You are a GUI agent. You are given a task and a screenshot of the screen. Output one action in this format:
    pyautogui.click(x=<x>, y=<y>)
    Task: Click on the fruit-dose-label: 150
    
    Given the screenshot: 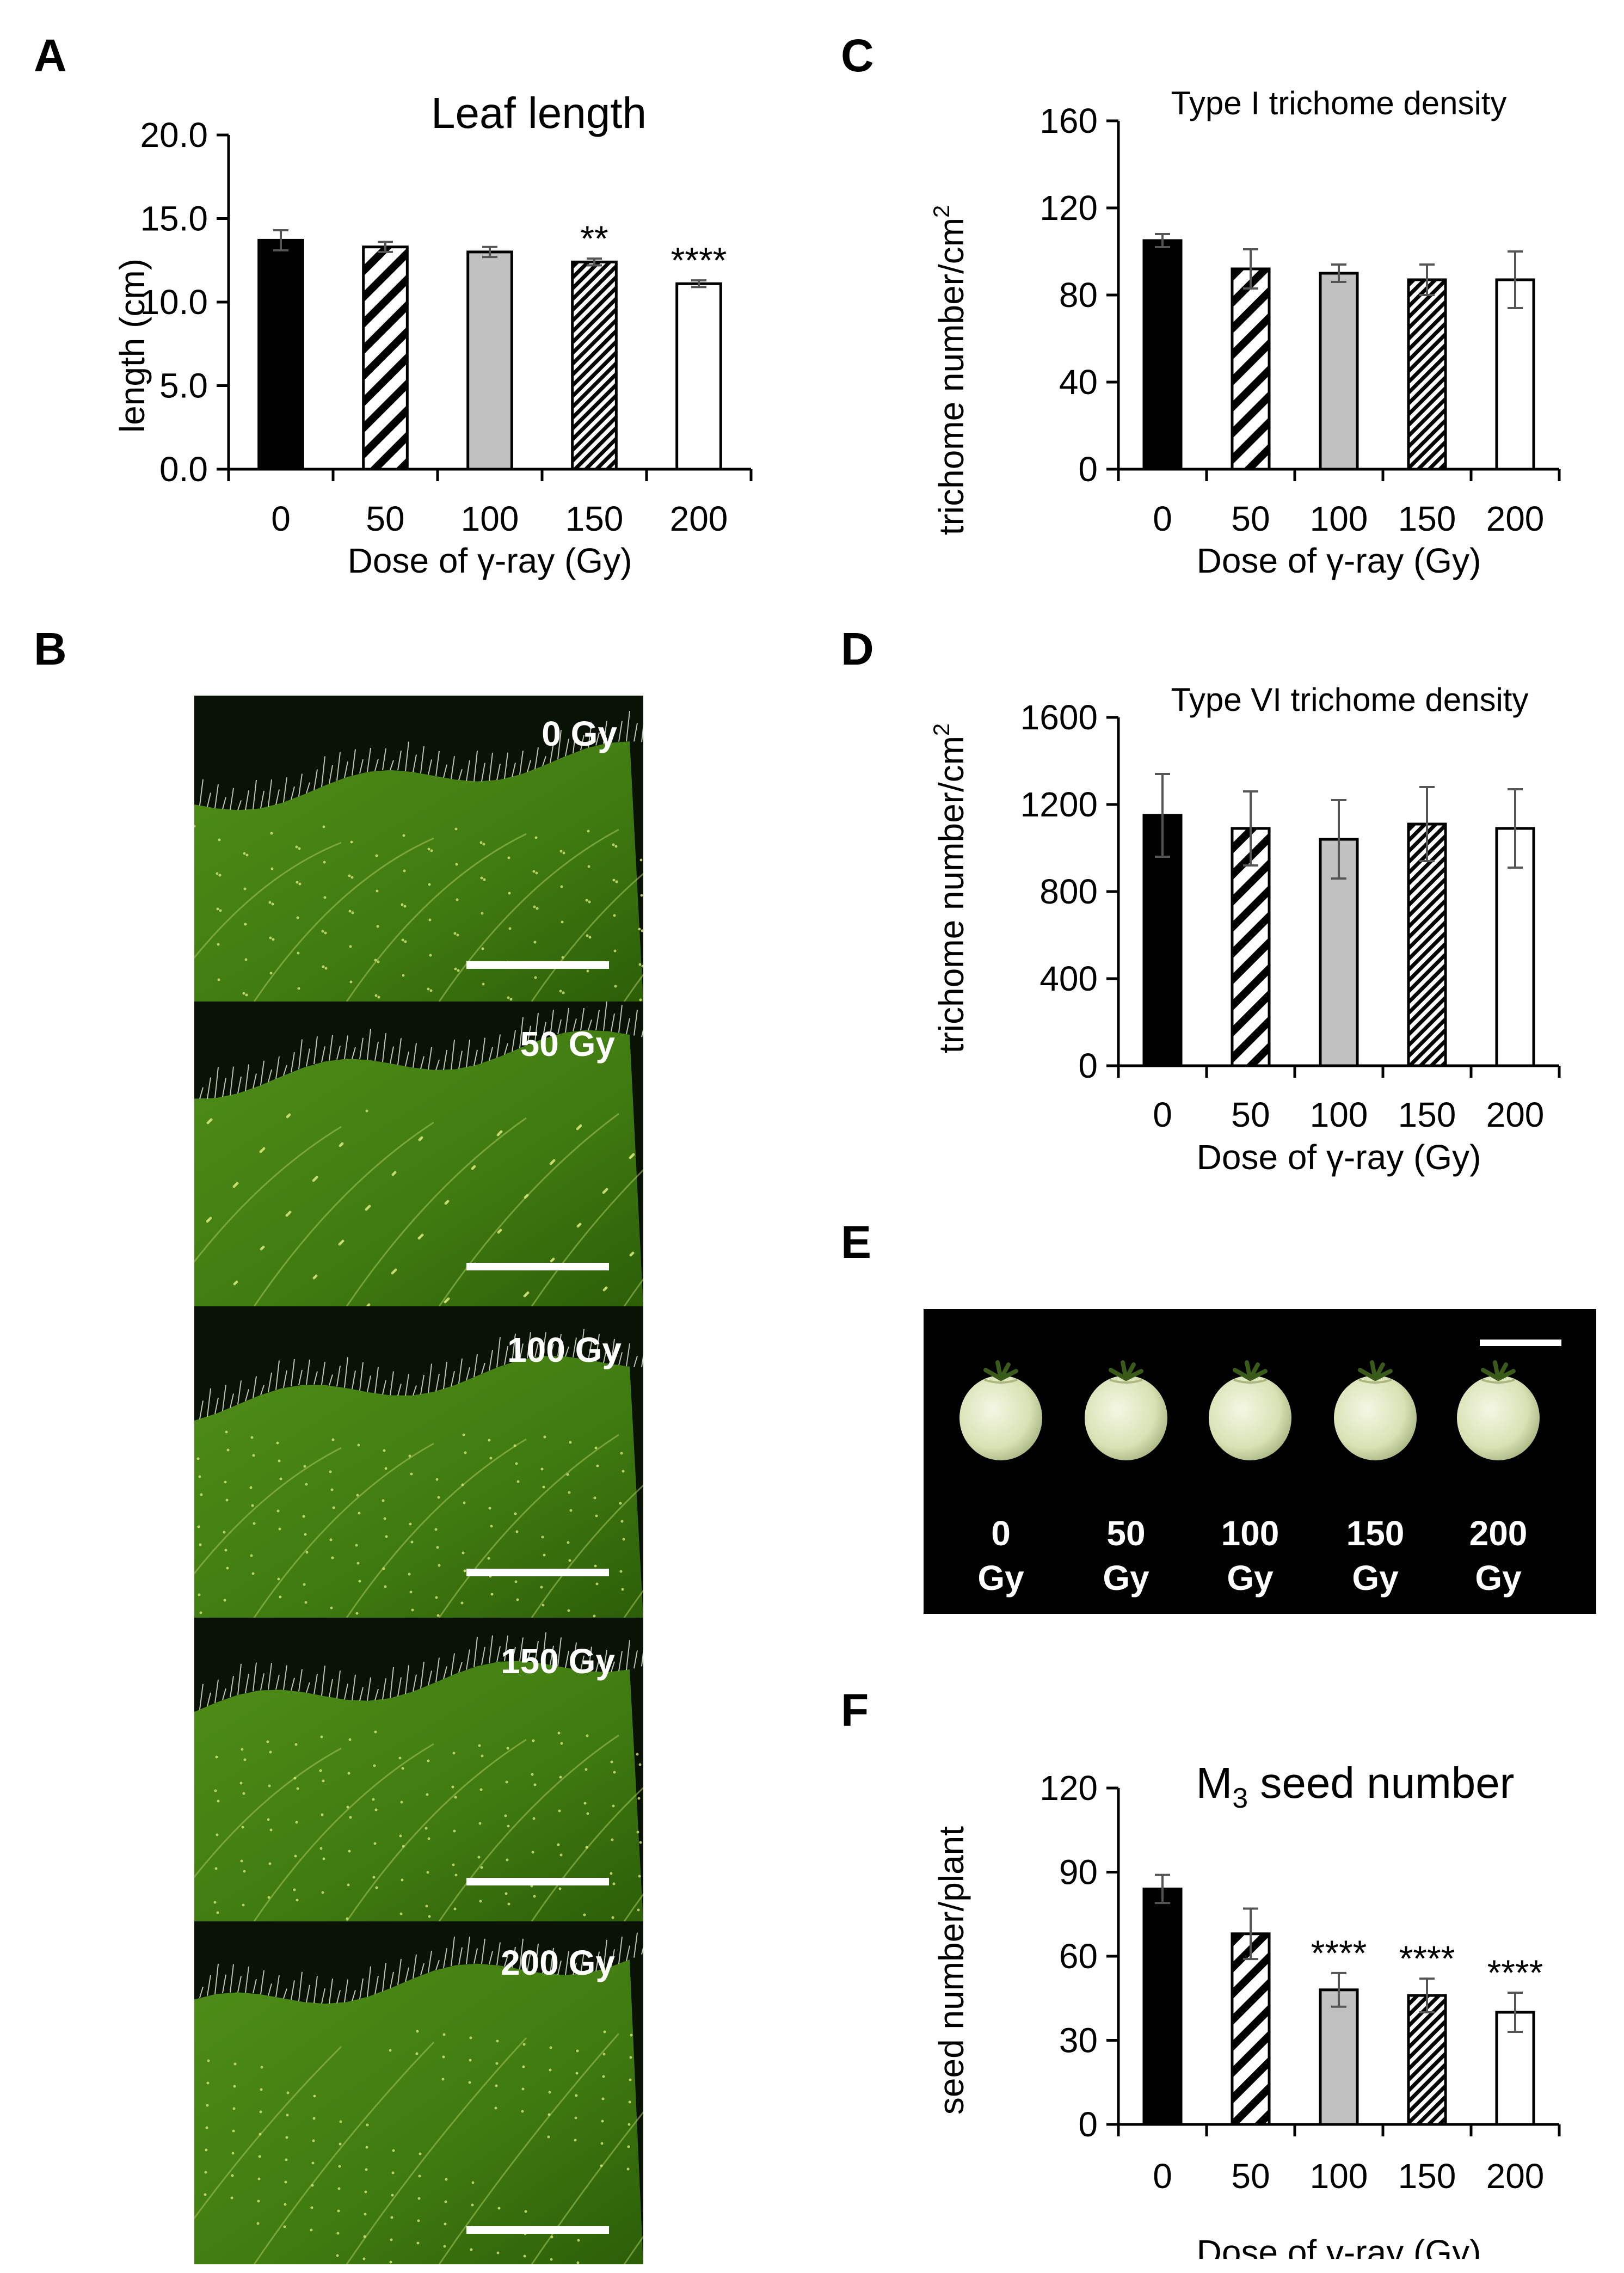 What is the action you would take?
    pyautogui.click(x=1376, y=1533)
    